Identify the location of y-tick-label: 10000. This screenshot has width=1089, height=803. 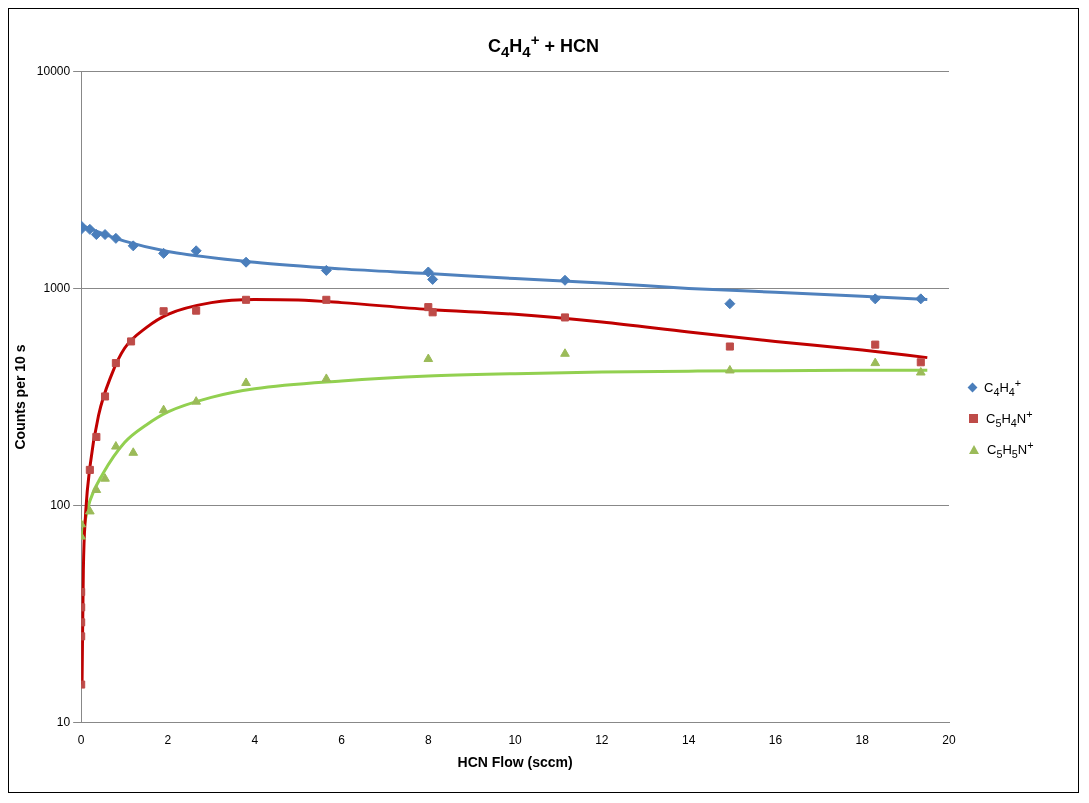
(53, 70).